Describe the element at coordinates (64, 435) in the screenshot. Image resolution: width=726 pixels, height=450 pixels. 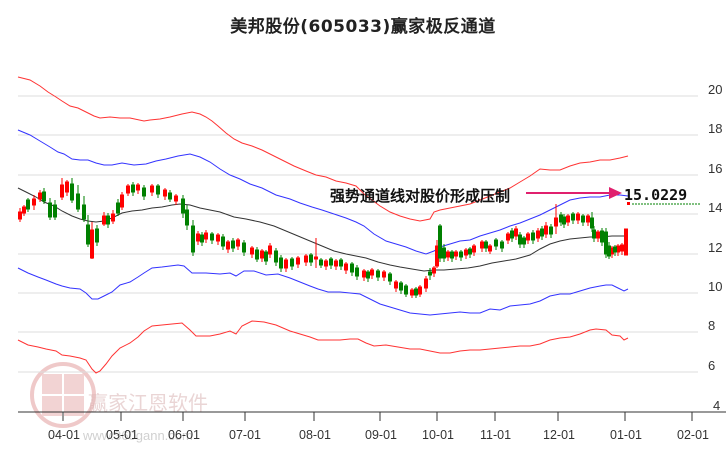
I see `x-tick: 04-01` at that location.